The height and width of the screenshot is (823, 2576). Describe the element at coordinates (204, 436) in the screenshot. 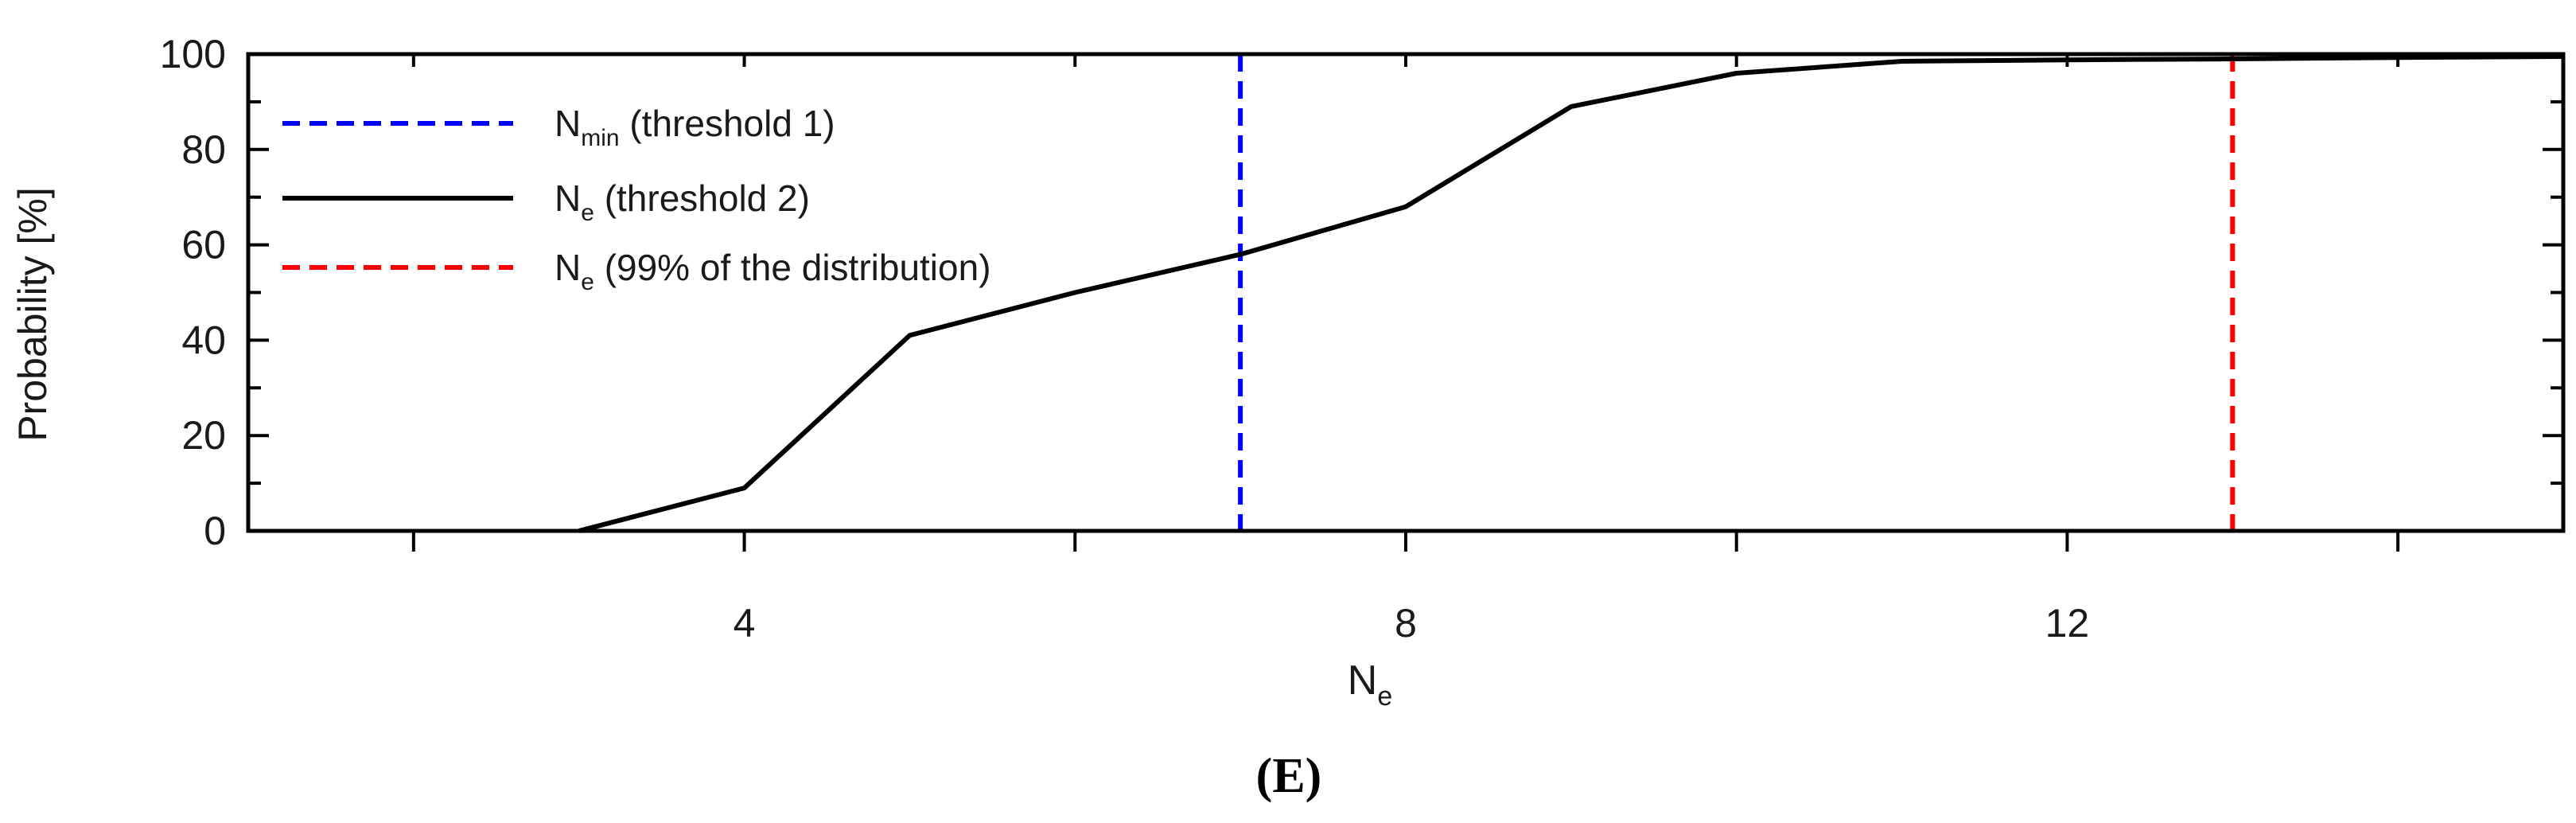

I see `y-tick-label: 20` at that location.